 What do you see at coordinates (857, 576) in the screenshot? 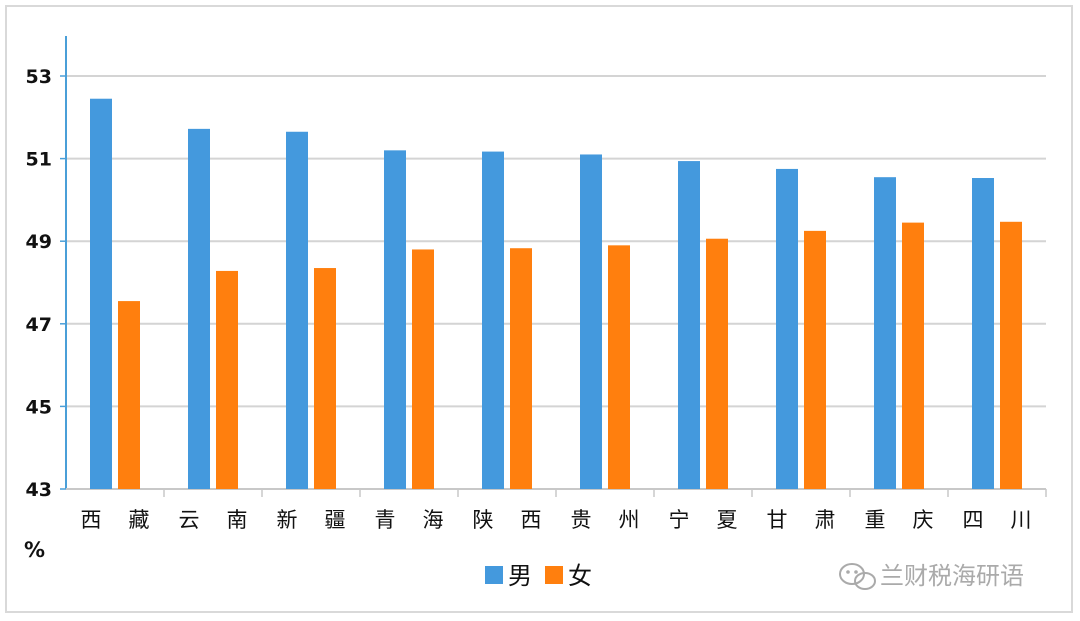
I see `wechat-icon` at bounding box center [857, 576].